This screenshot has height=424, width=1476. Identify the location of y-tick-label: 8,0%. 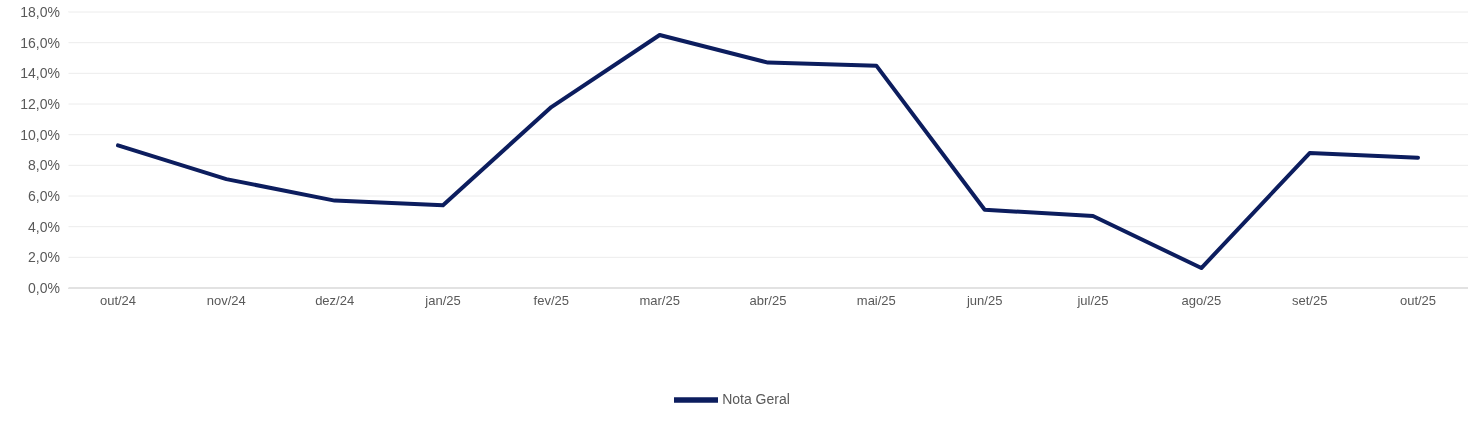
(44, 165).